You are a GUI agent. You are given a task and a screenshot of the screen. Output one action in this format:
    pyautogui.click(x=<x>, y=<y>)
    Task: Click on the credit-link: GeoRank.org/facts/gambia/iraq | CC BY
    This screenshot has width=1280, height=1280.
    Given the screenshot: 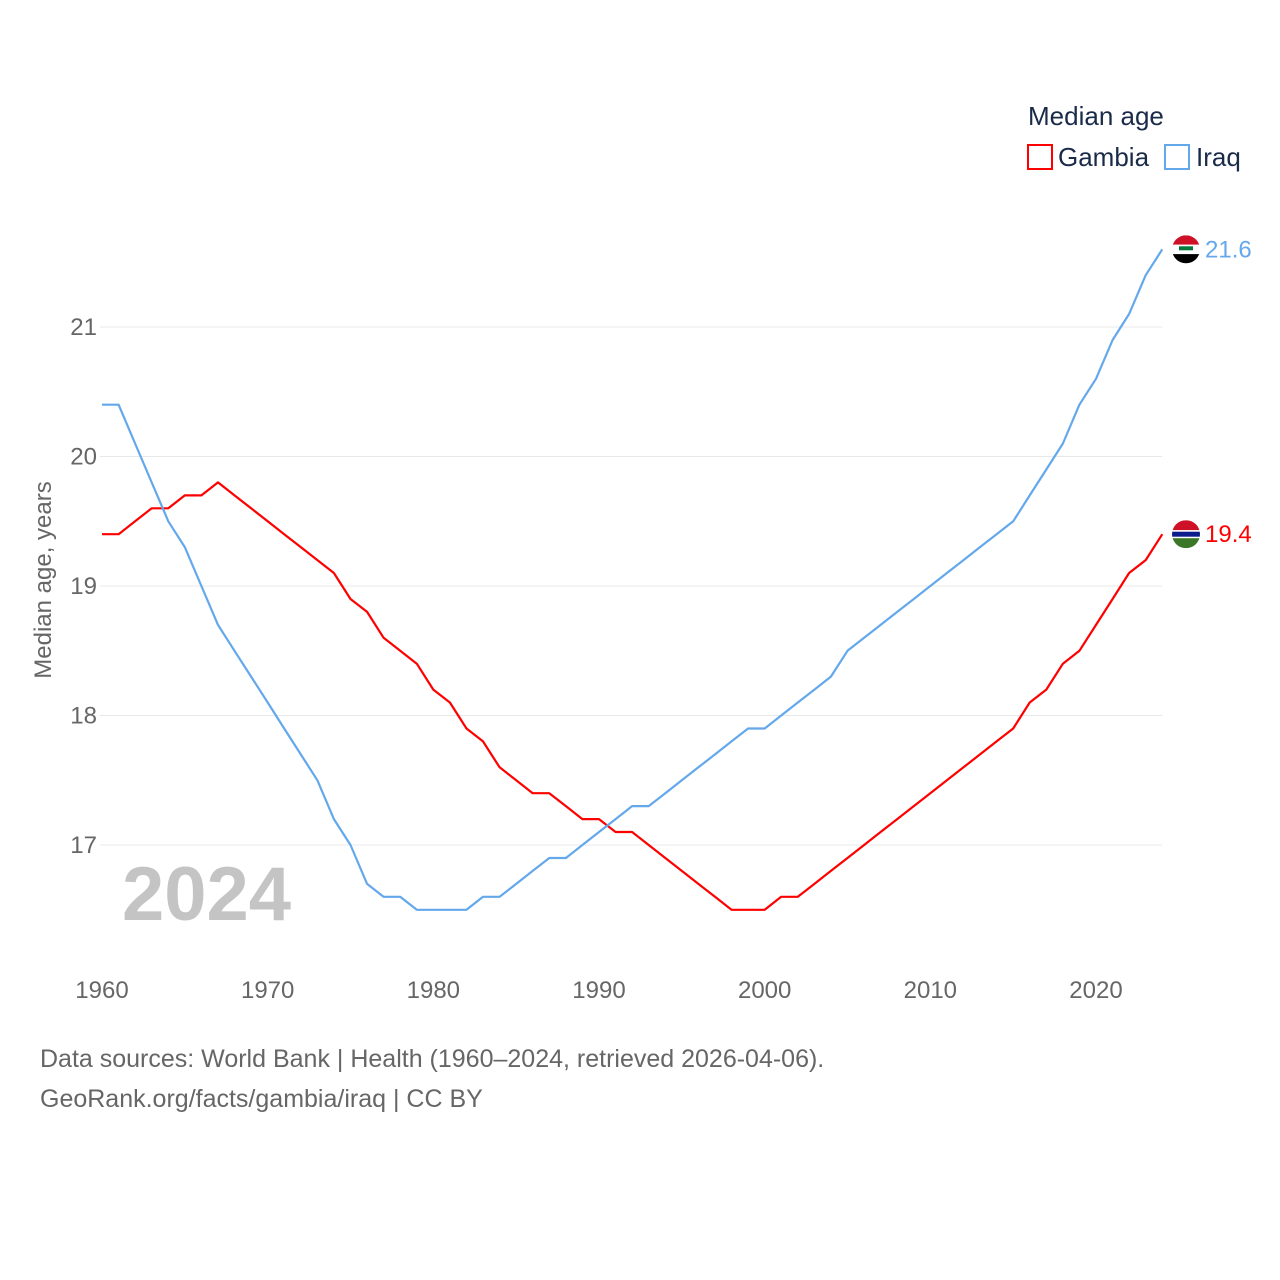 What is the action you would take?
    pyautogui.click(x=261, y=1099)
    